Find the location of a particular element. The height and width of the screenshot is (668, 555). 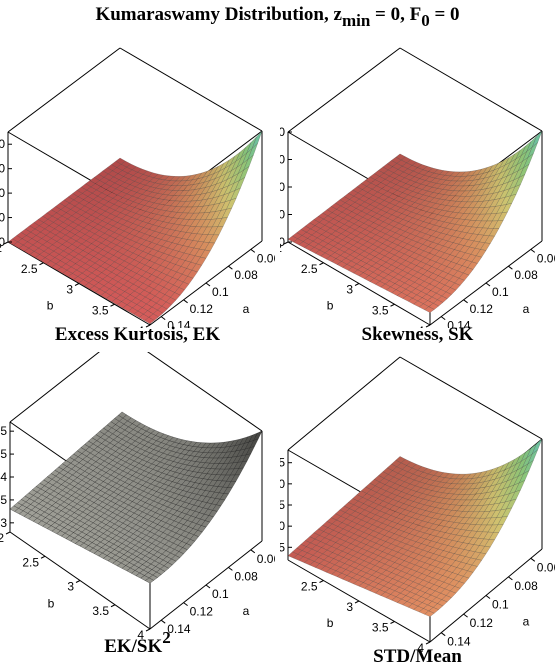

figure-title-text-2: = 0, F is located at coordinates (396, 14).